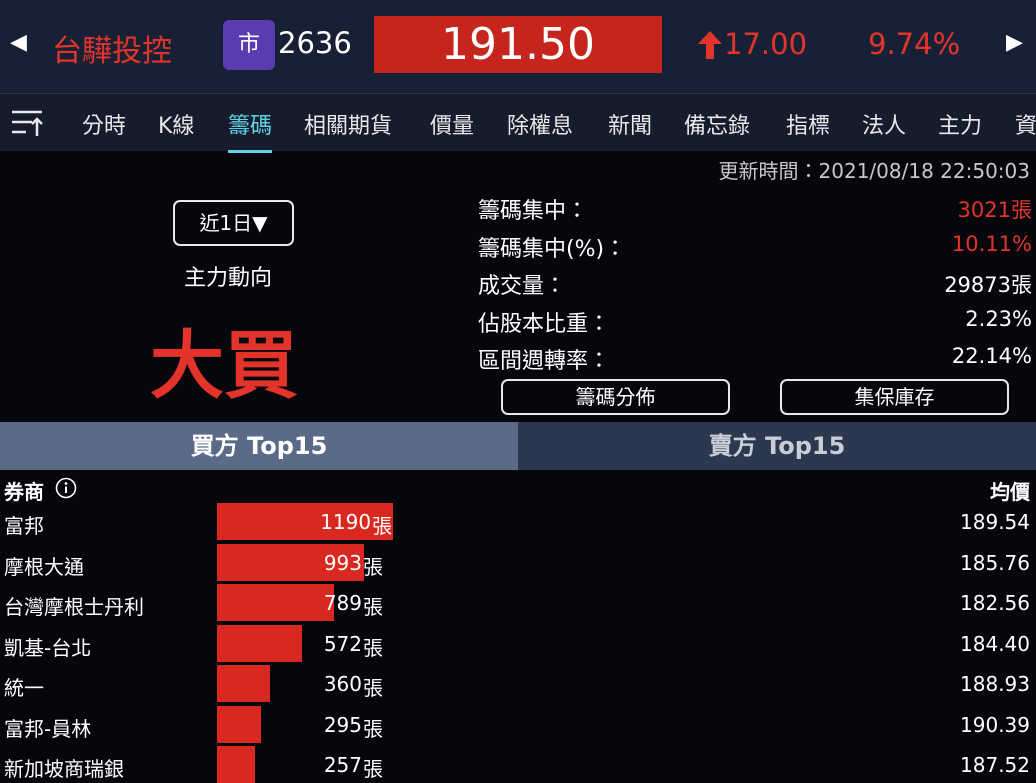 The width and height of the screenshot is (1036, 783). Describe the element at coordinates (342, 724) in the screenshot. I see `volume-value: 295` at that location.